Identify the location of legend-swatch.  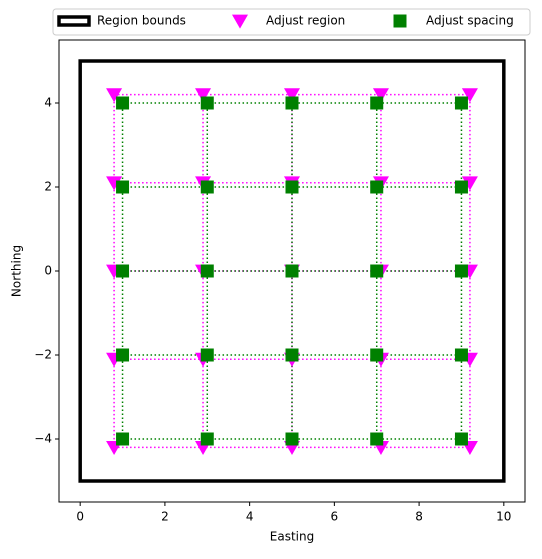
(74, 21).